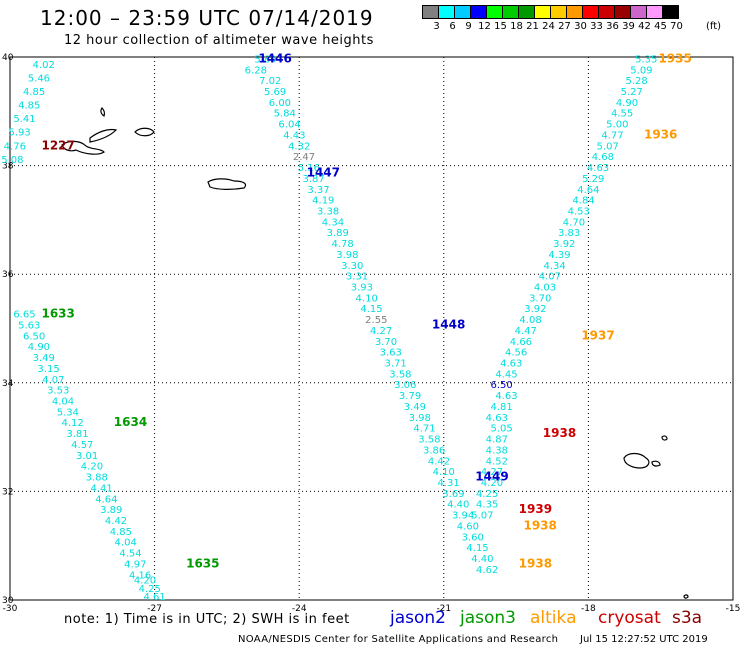 This screenshot has height=650, width=740. What do you see at coordinates (714, 26) in the screenshot?
I see `color-scale-unit: (ft)` at bounding box center [714, 26].